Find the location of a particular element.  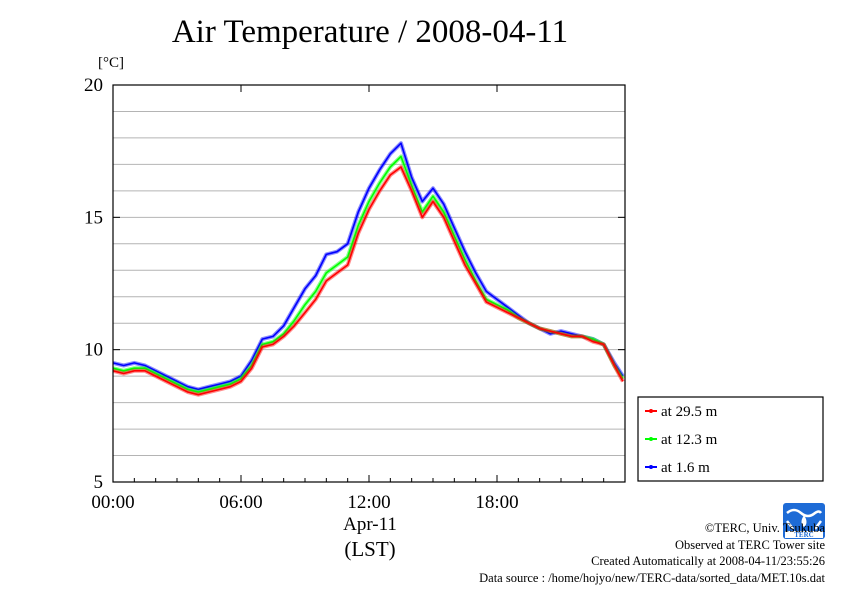

legend-label: at 29.5 m is located at coordinates (689, 412).